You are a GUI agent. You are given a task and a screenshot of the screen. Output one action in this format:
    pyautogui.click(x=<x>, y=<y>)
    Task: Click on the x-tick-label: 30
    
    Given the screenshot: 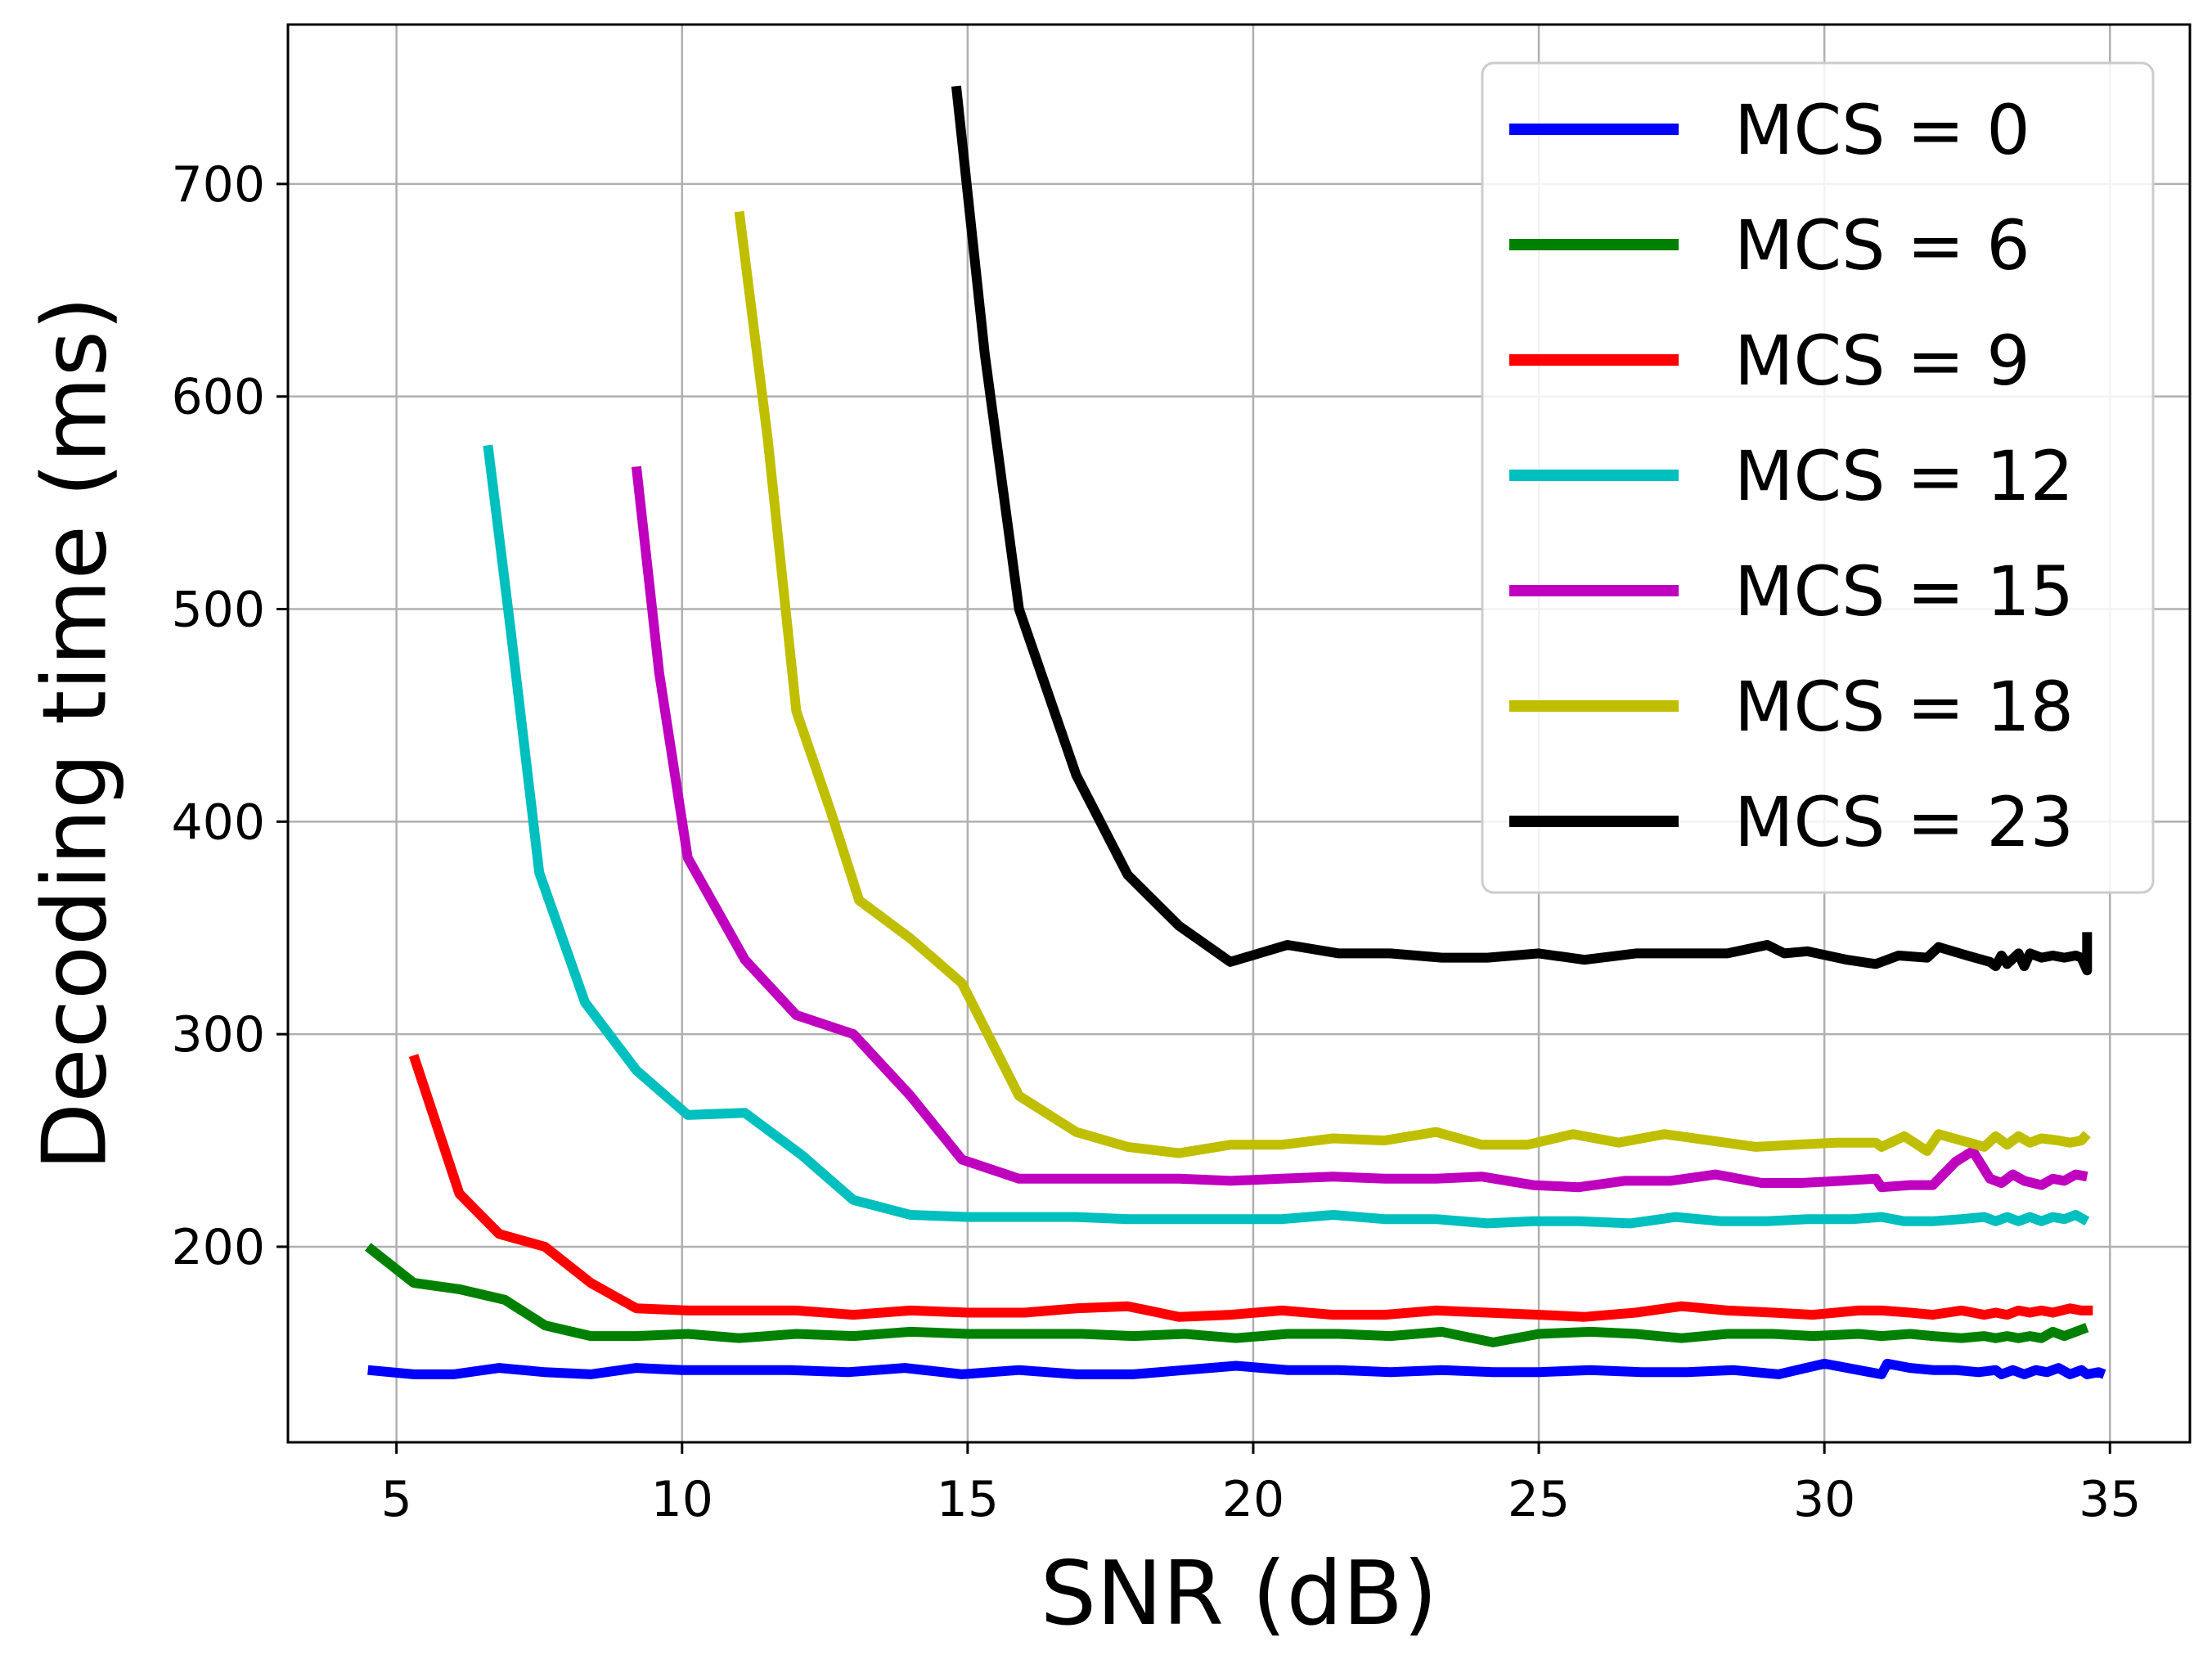 What is the action you would take?
    pyautogui.click(x=1824, y=1499)
    